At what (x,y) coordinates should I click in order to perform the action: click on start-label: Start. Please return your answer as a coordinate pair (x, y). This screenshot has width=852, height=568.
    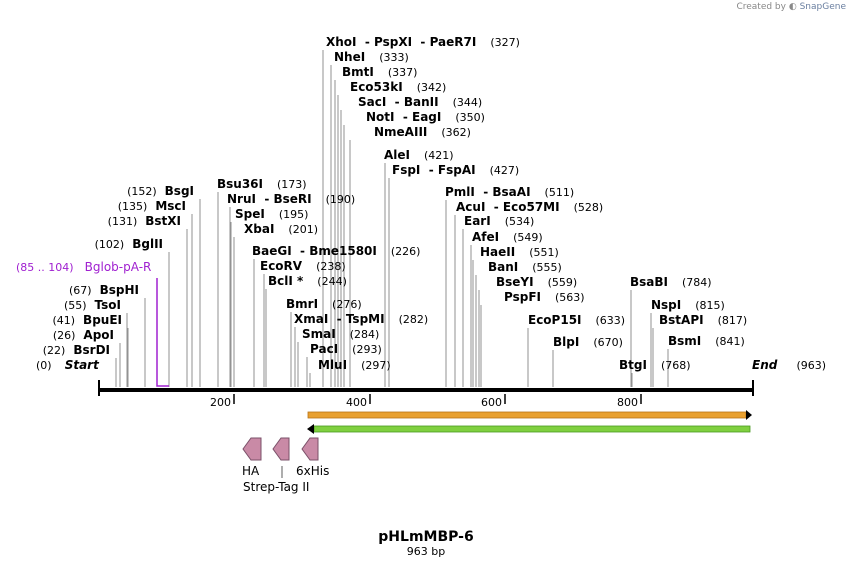
    Looking at the image, I should click on (82, 365).